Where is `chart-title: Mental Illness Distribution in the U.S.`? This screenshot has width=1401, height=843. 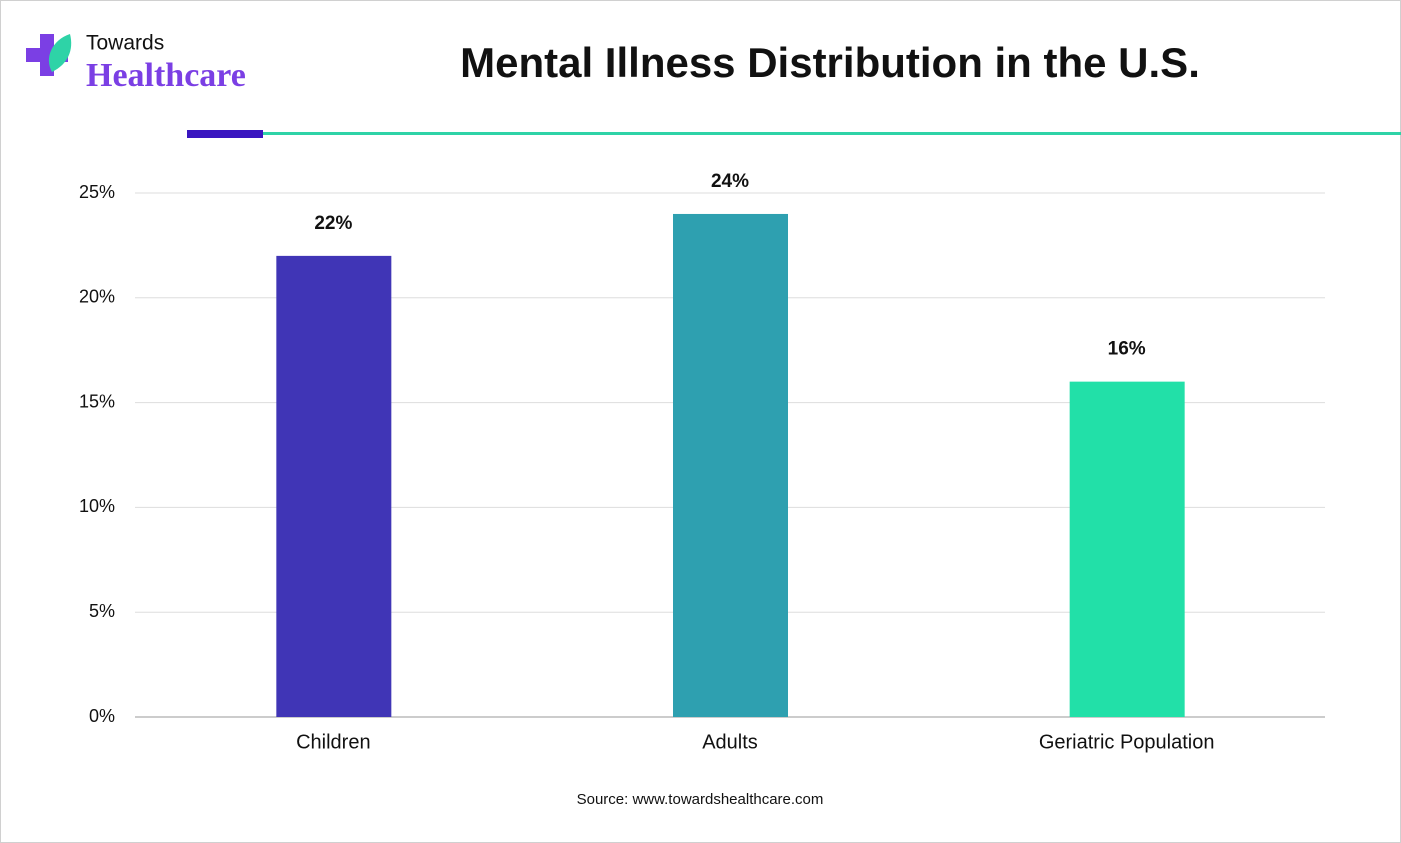
chart-title: Mental Illness Distribution in the U.S. is located at coordinates (830, 62).